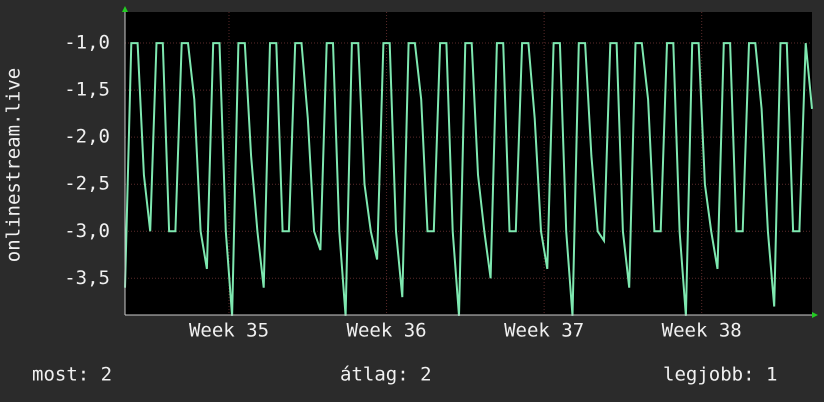 Image resolution: width=824 pixels, height=402 pixels. What do you see at coordinates (14, 165) in the screenshot?
I see `y-axis-label: onlinestream.live` at bounding box center [14, 165].